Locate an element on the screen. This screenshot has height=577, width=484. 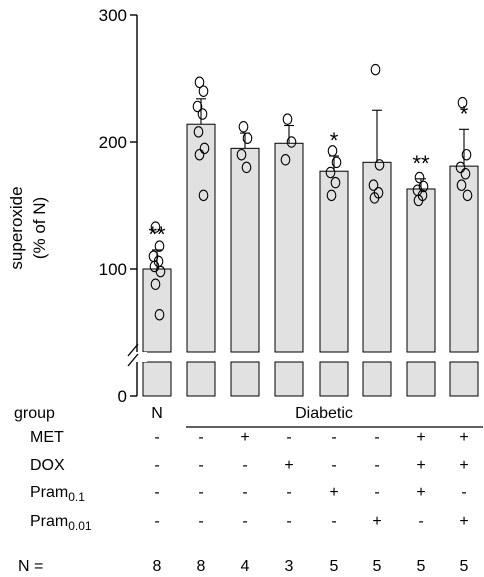
treatment-row-label: Pram0.01 is located at coordinates (61, 523).